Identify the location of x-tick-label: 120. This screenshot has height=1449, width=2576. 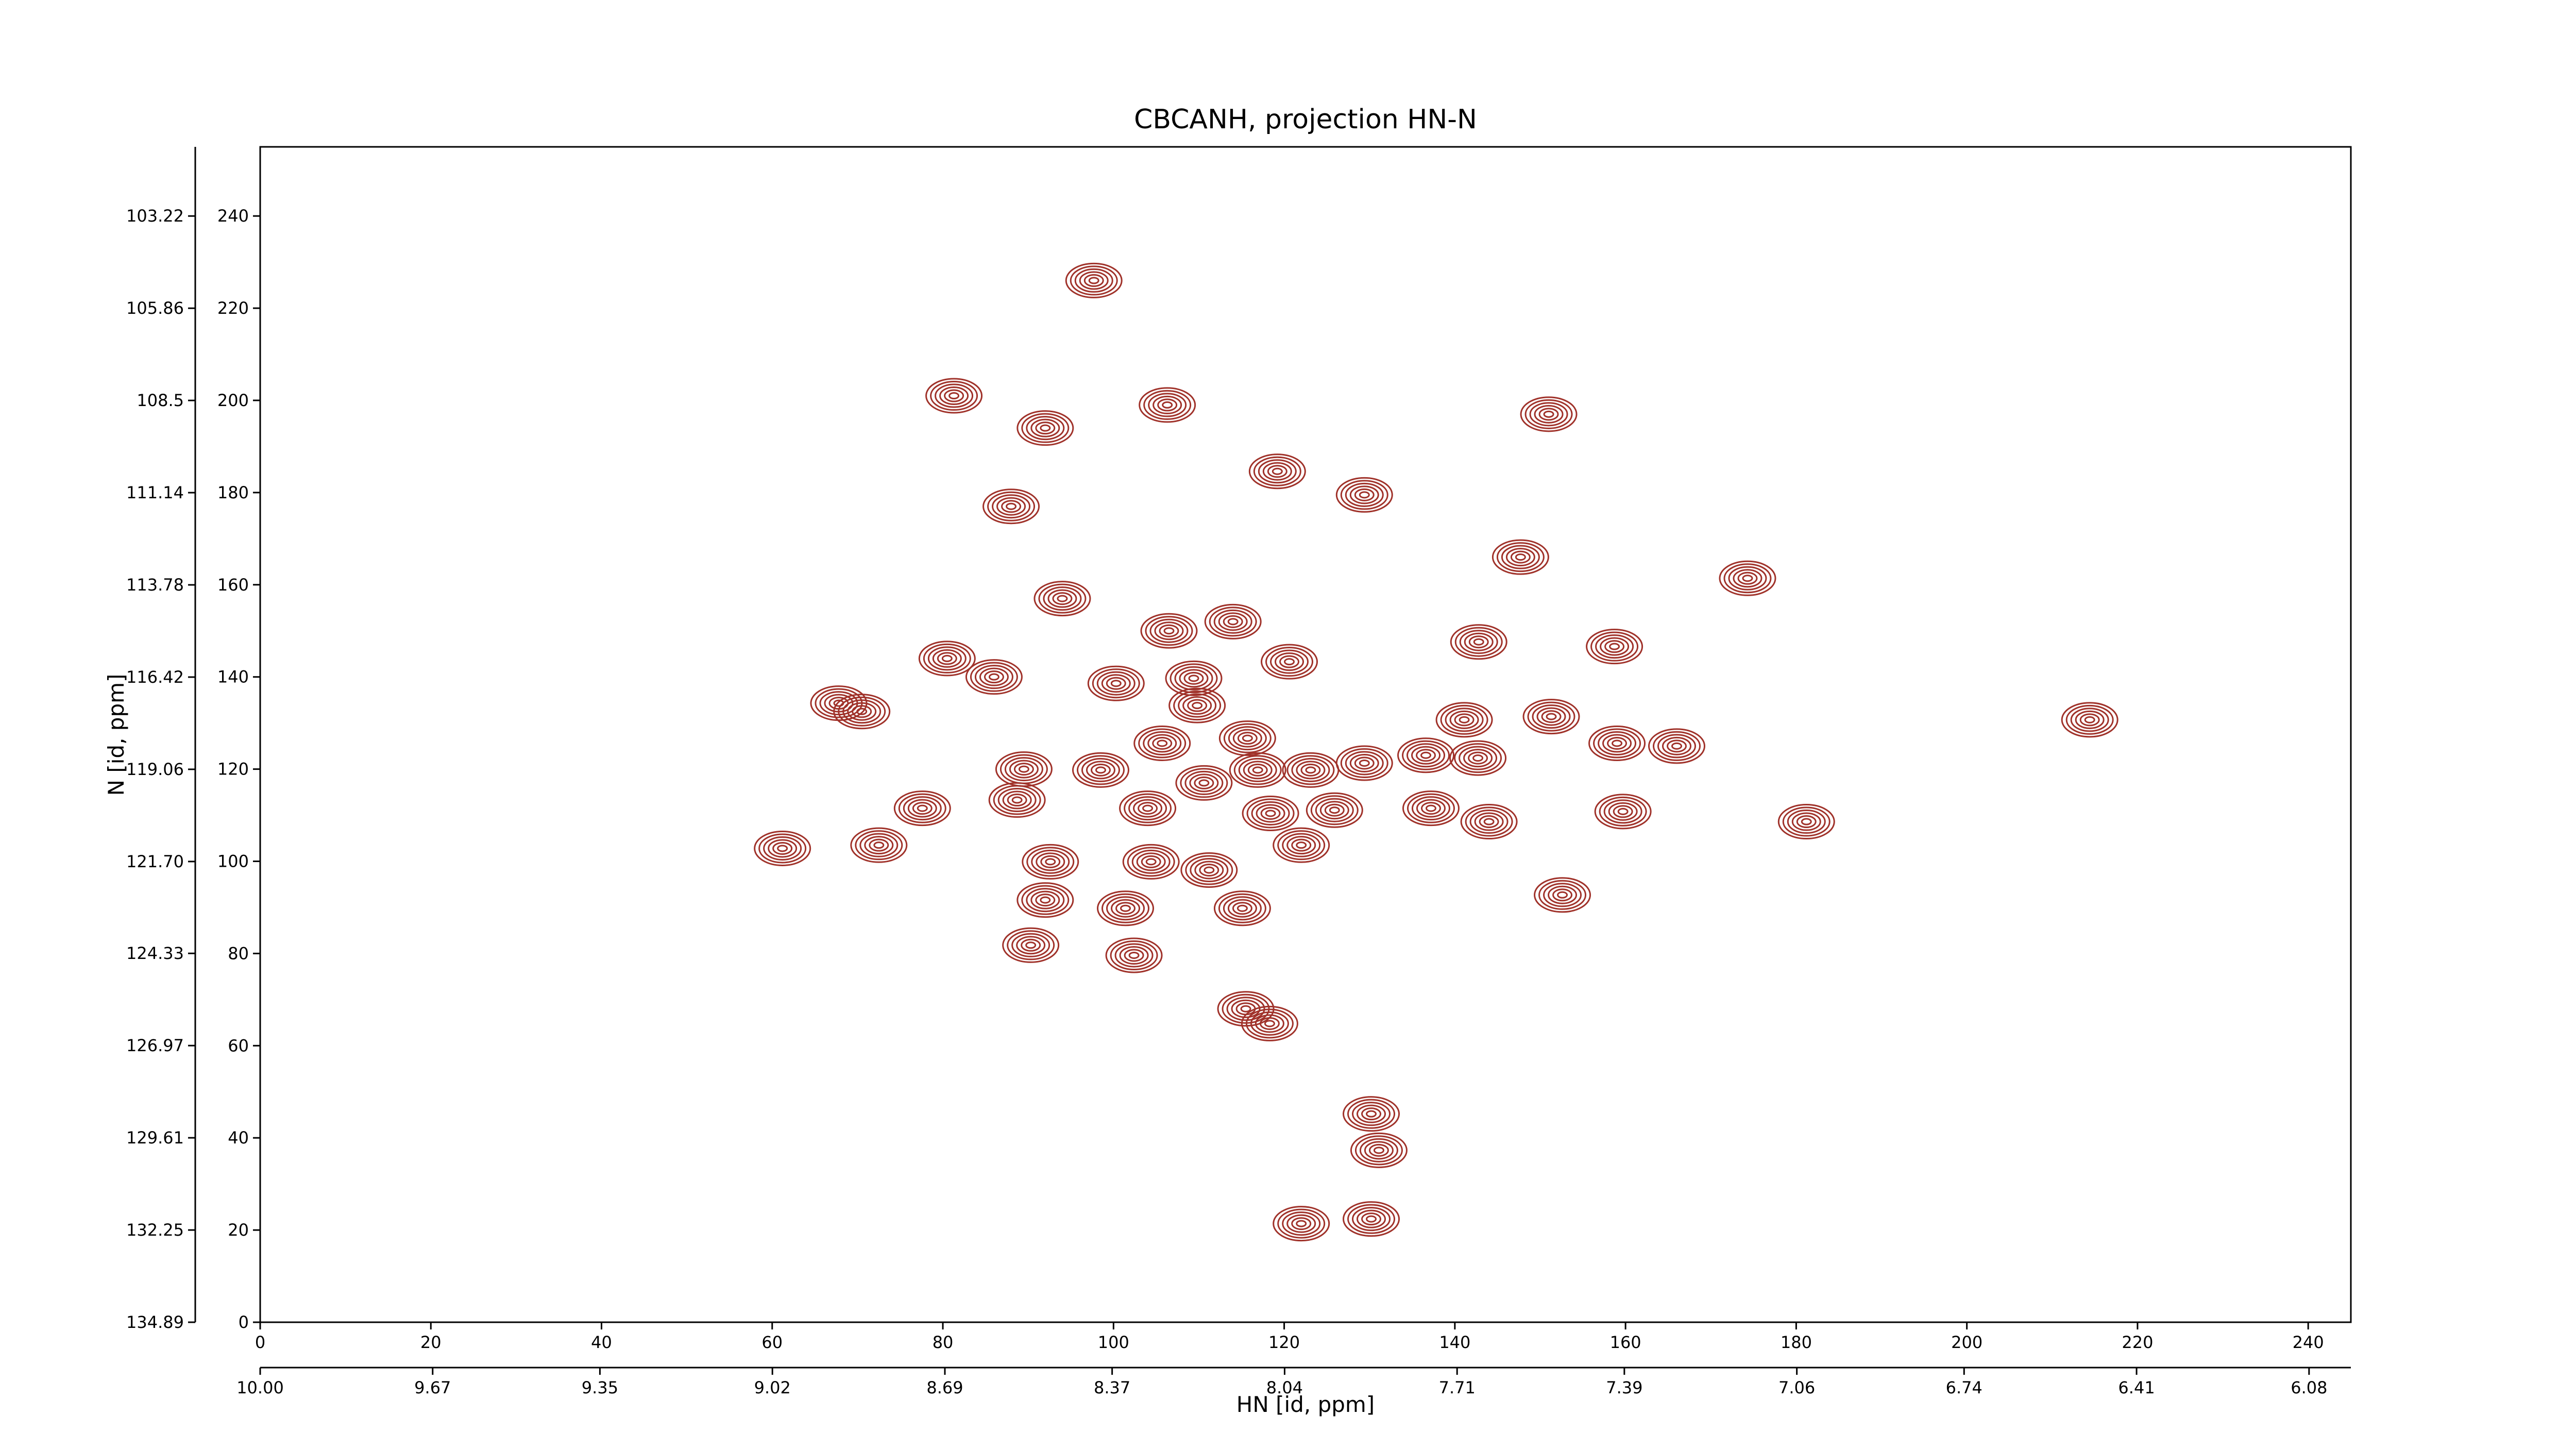
(1284, 1342).